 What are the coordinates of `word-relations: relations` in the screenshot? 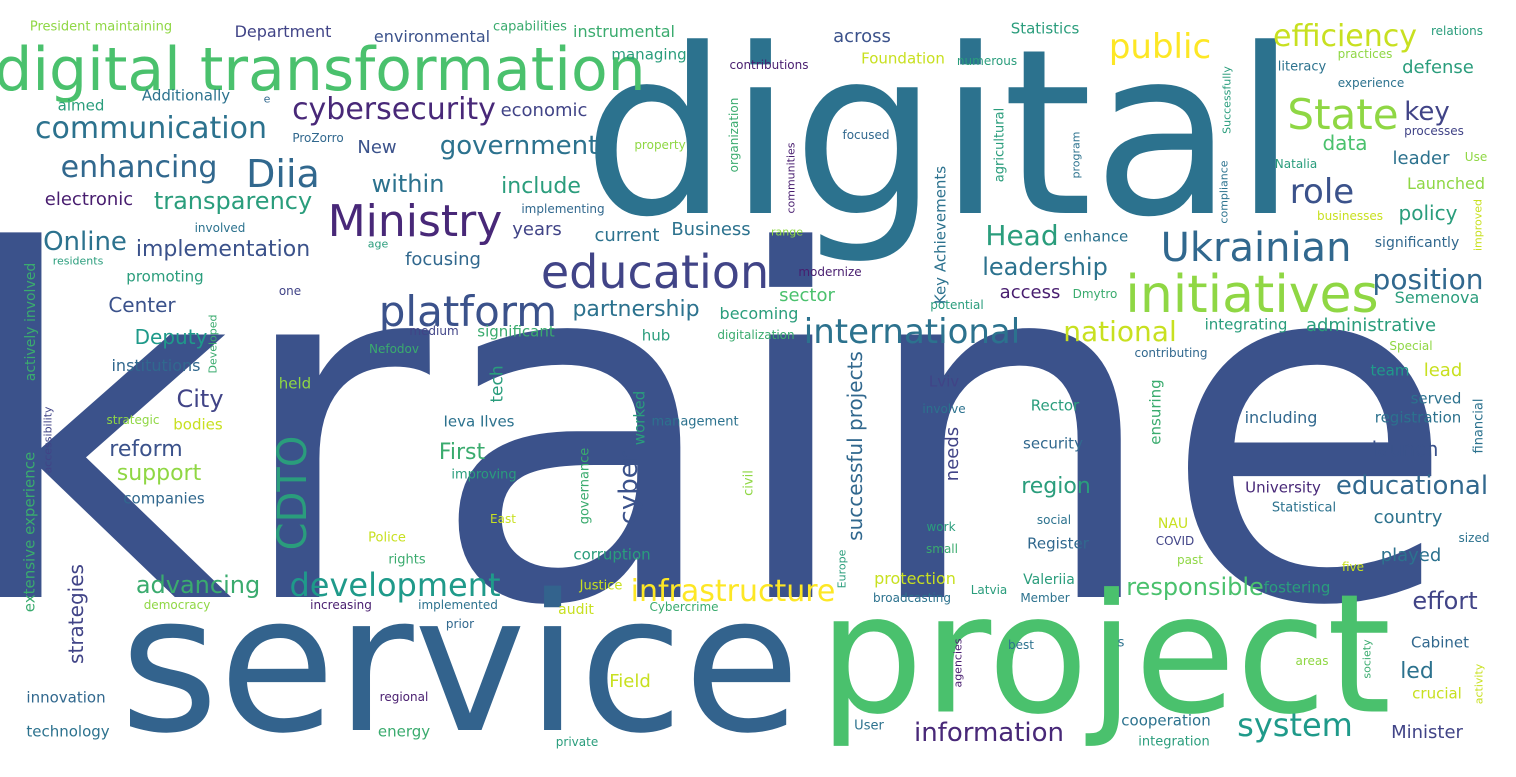 It's located at (1457, 31).